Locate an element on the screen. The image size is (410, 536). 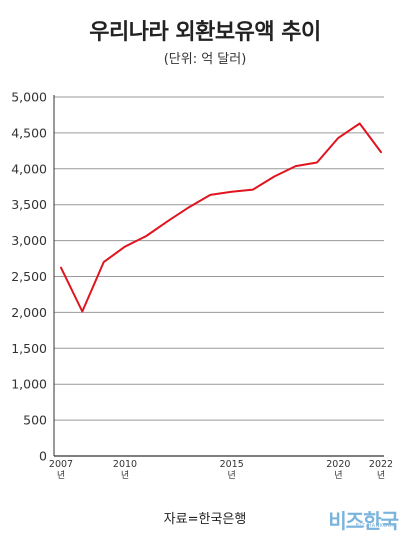
y-tick-label: 3,000 is located at coordinates (29, 240).